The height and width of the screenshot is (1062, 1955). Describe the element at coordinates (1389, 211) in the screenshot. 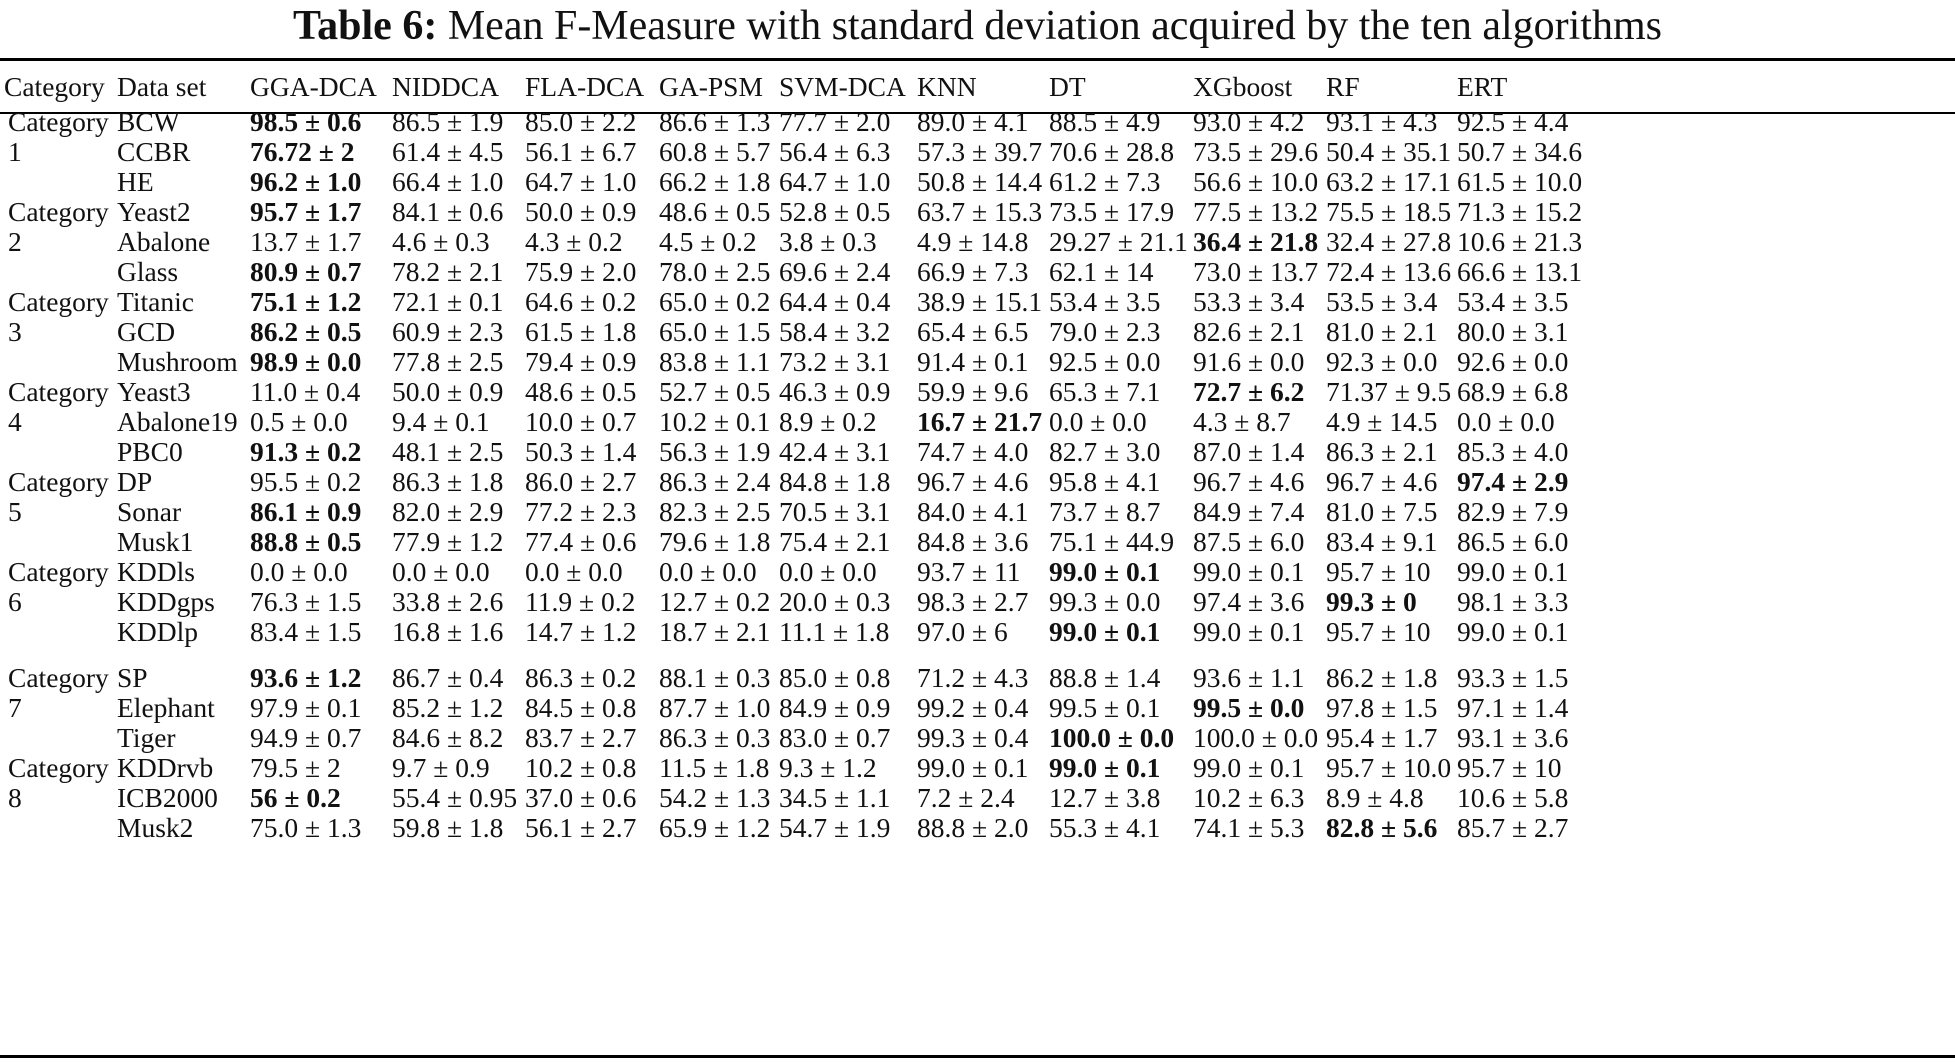

I see `table-cell: 75.5 ± 18.5` at that location.